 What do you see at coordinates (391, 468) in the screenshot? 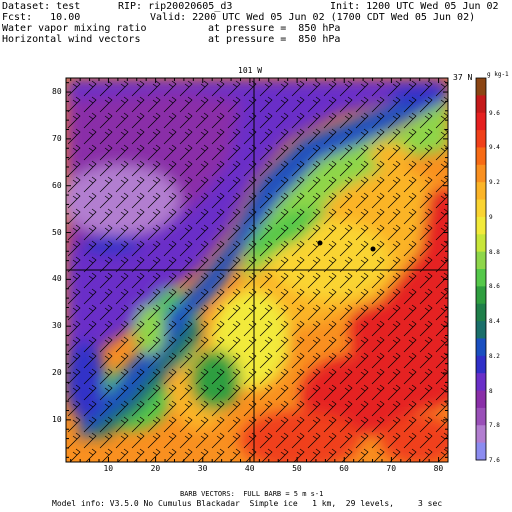
I see `x-tick-label: 70` at bounding box center [391, 468].